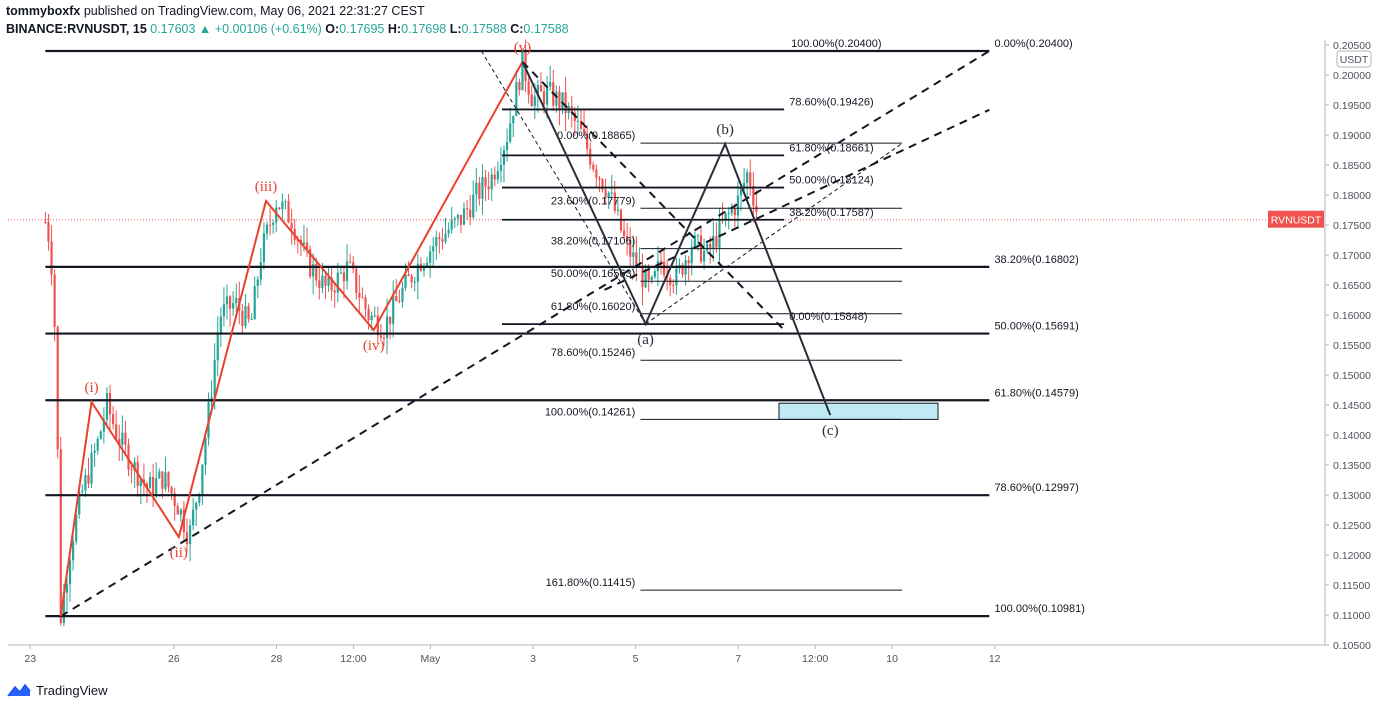 The image size is (1390, 710). What do you see at coordinates (858, 411) in the screenshot?
I see `target-zone-box` at bounding box center [858, 411].